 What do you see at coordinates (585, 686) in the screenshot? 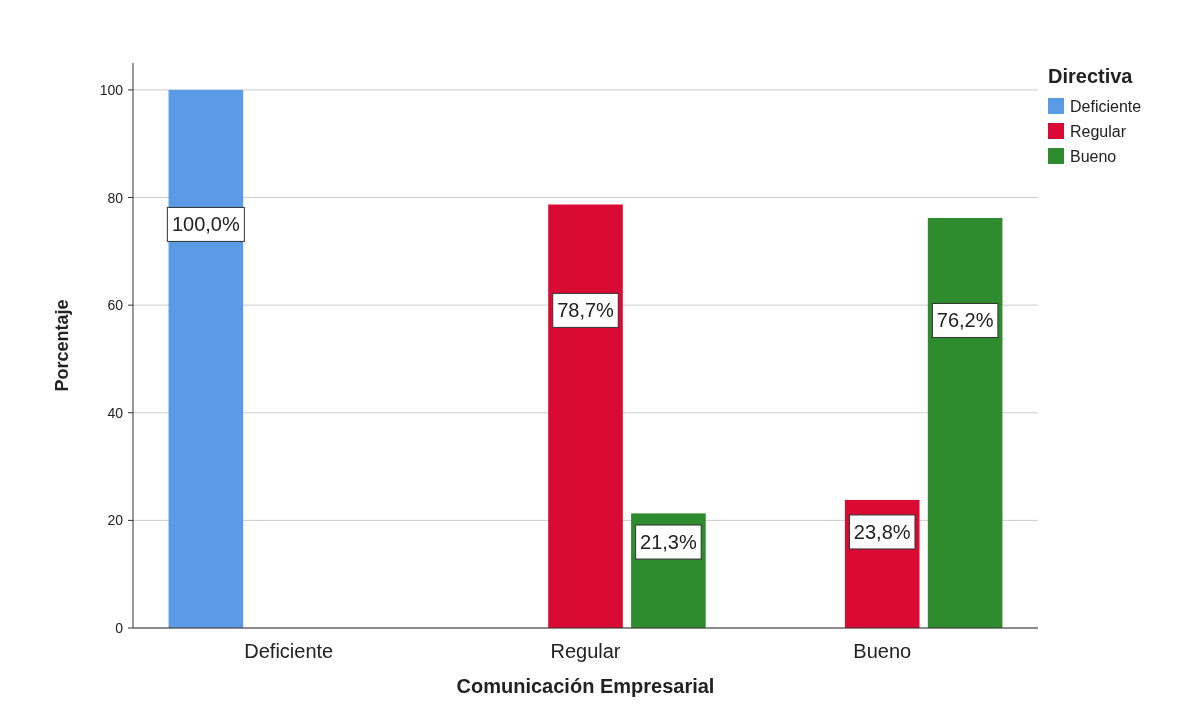
I see `x-axis-title: Comunicación Empresarial` at bounding box center [585, 686].